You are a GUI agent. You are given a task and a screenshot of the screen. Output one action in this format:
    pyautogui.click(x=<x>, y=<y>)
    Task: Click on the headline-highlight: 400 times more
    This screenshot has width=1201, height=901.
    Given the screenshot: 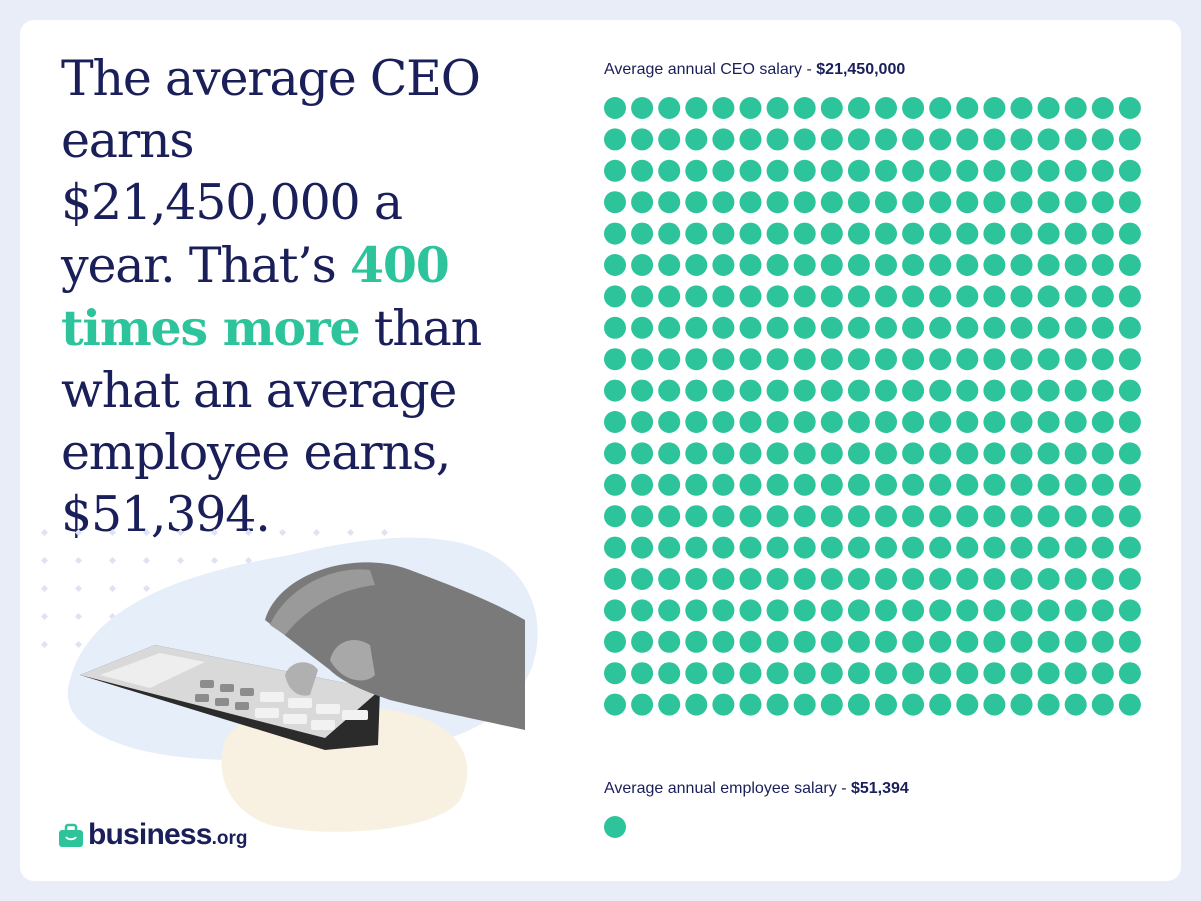 What is the action you would take?
    pyautogui.click(x=255, y=296)
    